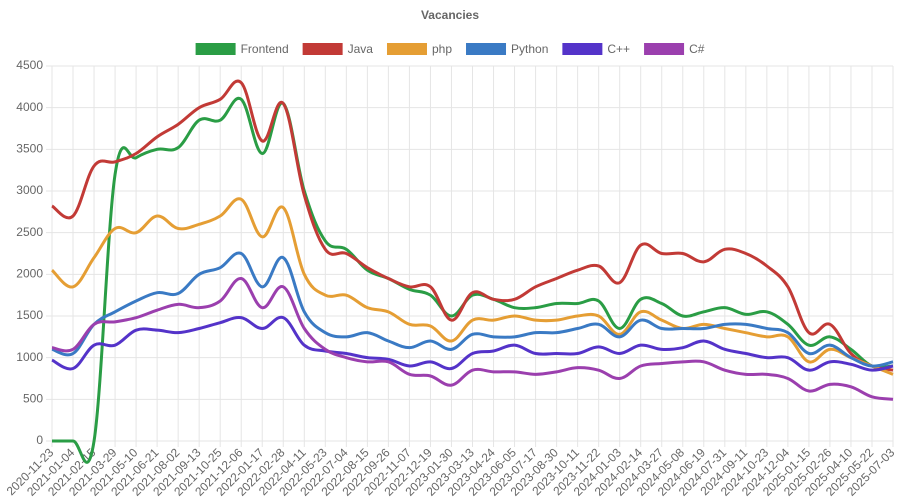 The width and height of the screenshot is (900, 500). What do you see at coordinates (29, 357) in the screenshot?
I see `y-tick-label: 1000` at bounding box center [29, 357].